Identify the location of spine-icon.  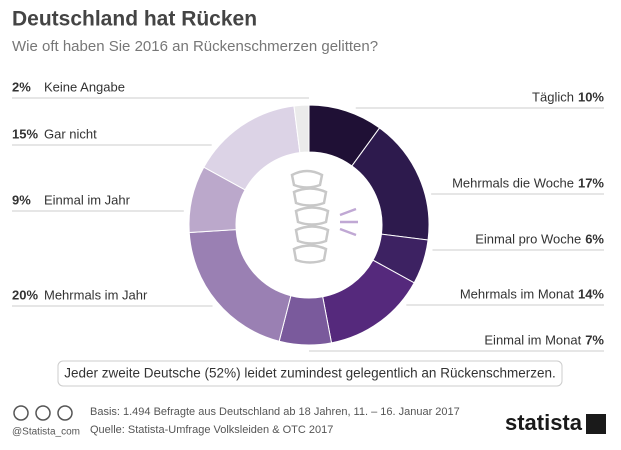
(324, 216).